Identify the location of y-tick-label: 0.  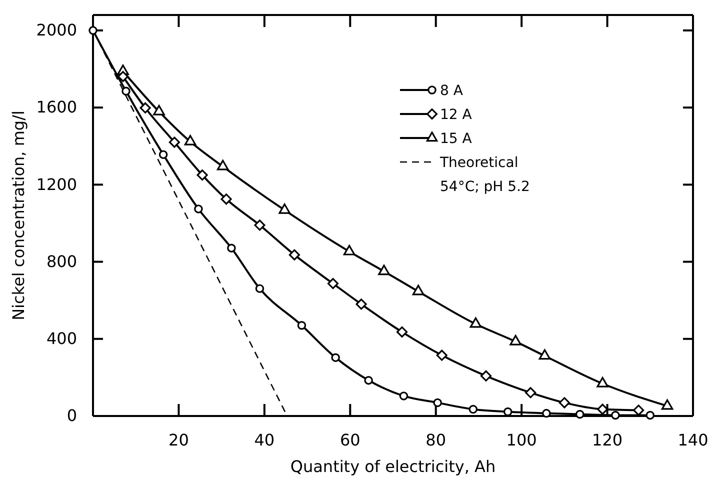
(71, 416).